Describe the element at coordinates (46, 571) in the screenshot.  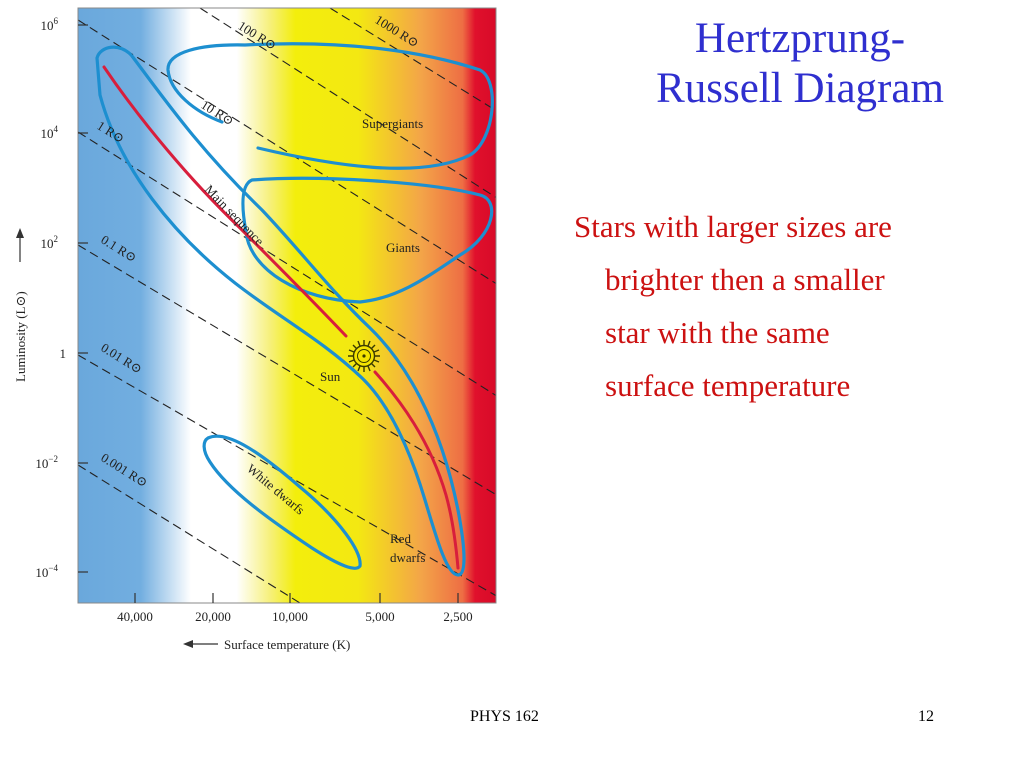
I see `y-tick-label: 10⁻⁴` at that location.